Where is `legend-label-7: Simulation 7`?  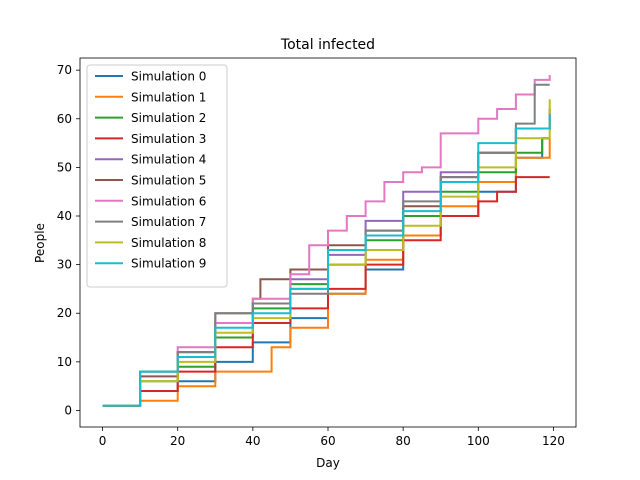
legend-label-7: Simulation 7 is located at coordinates (168, 222).